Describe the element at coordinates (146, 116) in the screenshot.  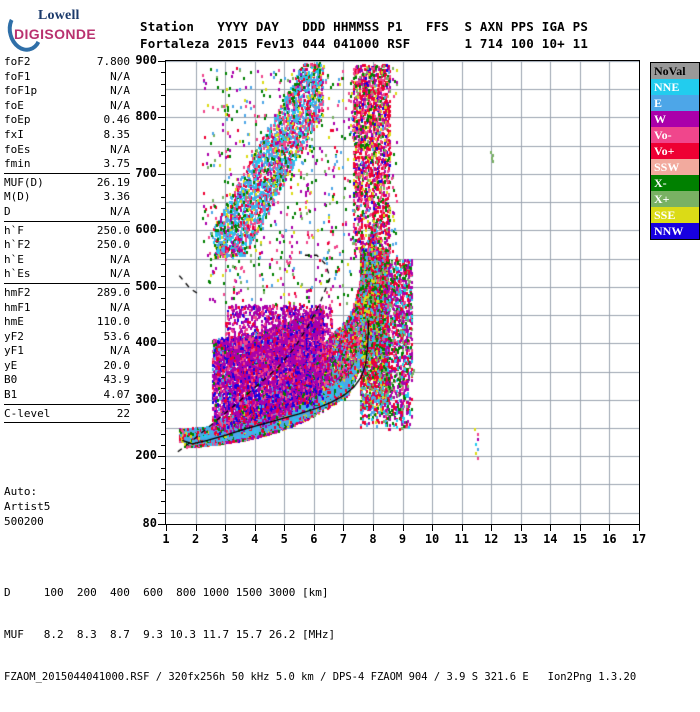
I see `y-axis-label: 800` at that location.